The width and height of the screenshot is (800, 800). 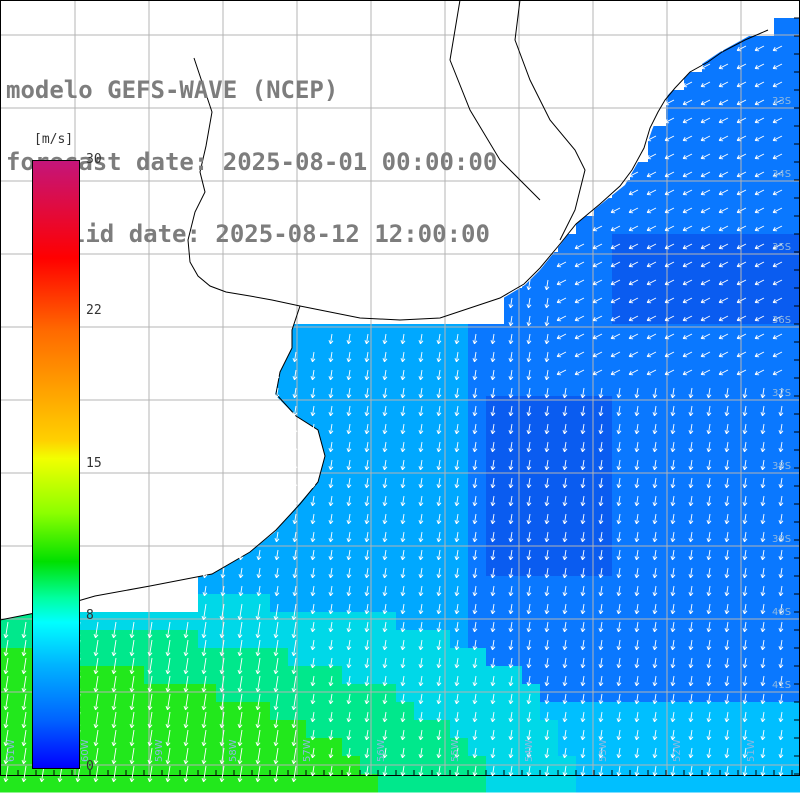 I want to click on longitude-label: 51W, so click(x=751, y=750).